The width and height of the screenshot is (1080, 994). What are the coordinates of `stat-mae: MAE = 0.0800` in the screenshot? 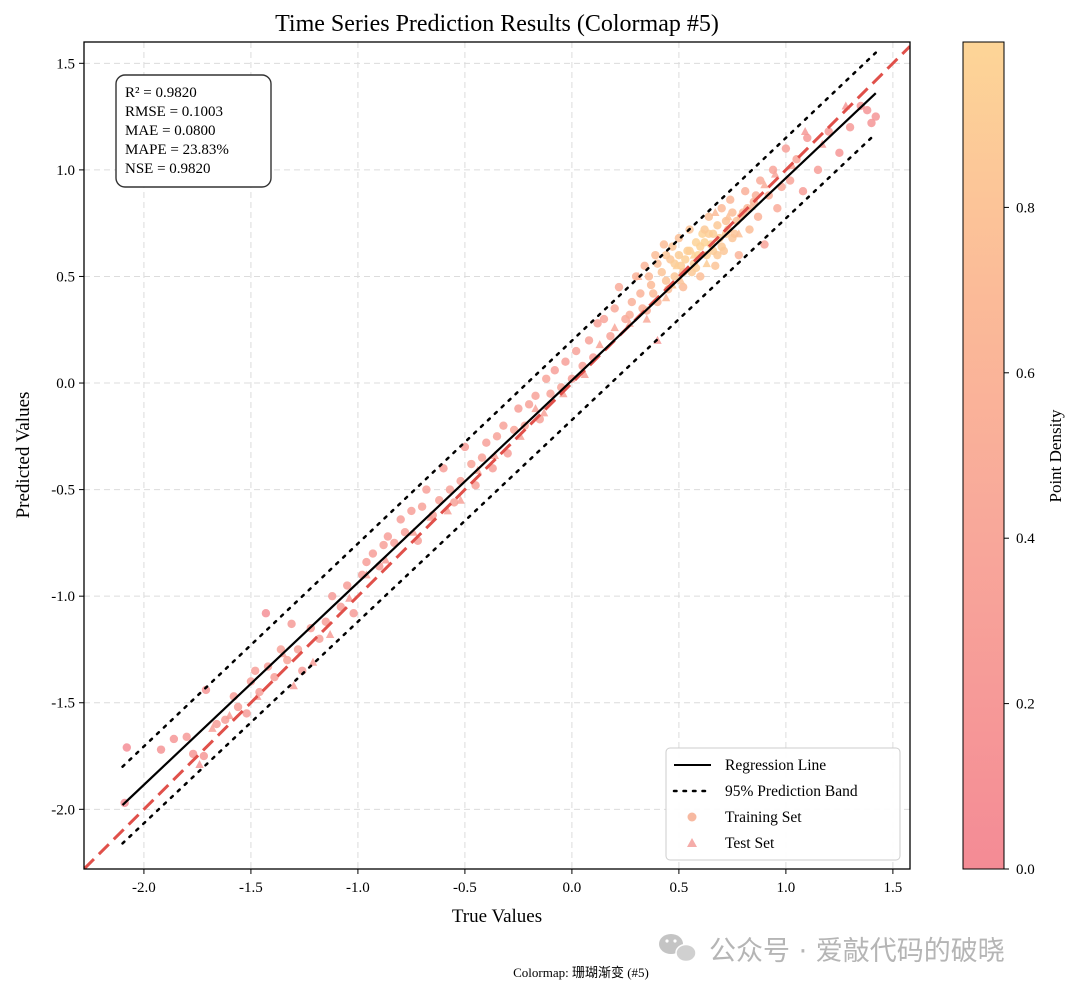 It's located at (170, 131).